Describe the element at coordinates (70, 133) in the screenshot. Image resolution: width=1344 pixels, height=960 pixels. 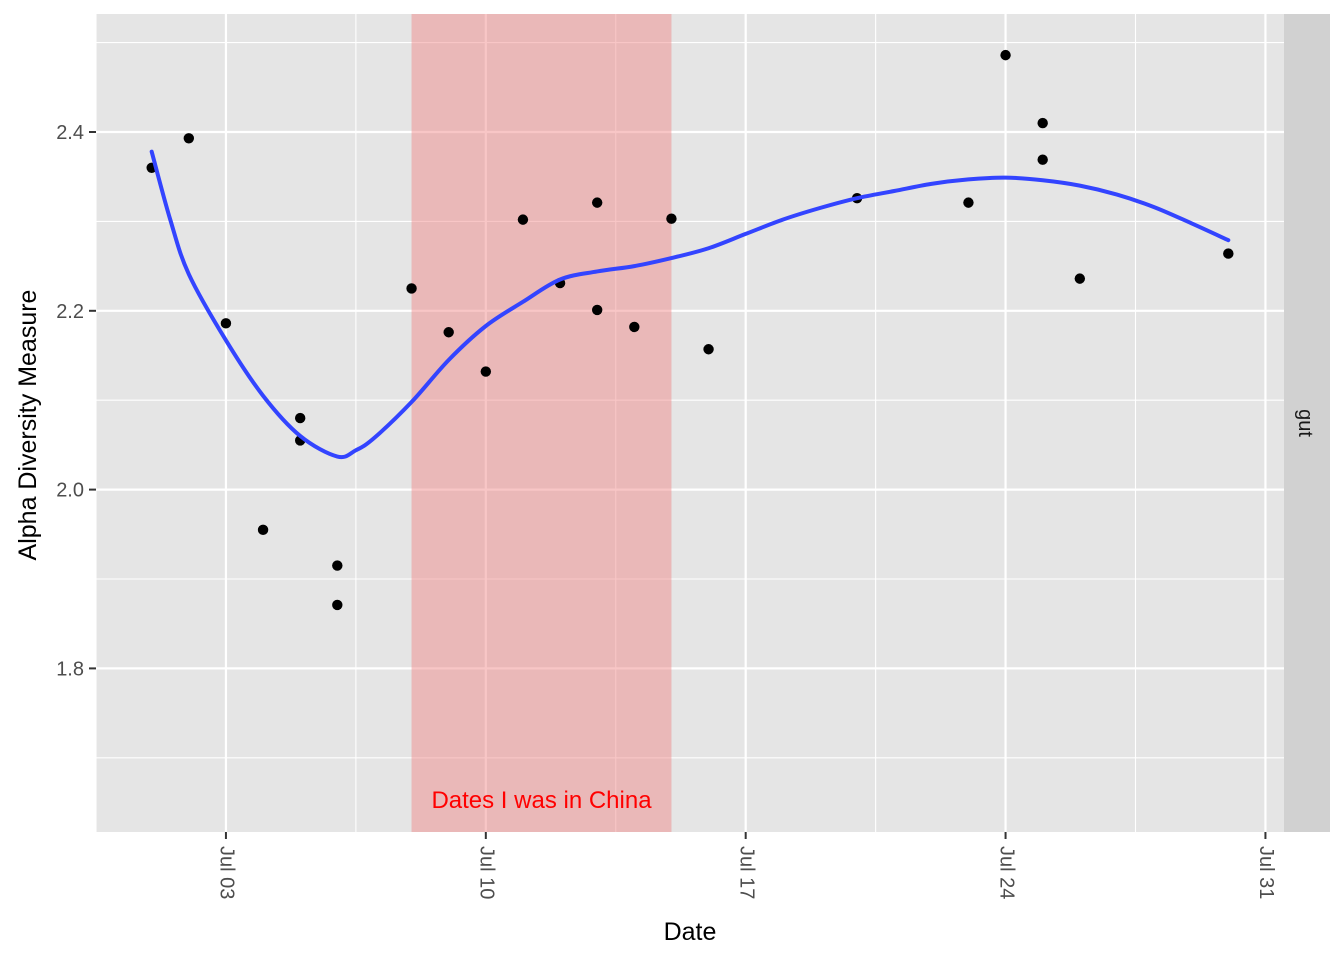
I see `y-tick-label: 2.4` at that location.